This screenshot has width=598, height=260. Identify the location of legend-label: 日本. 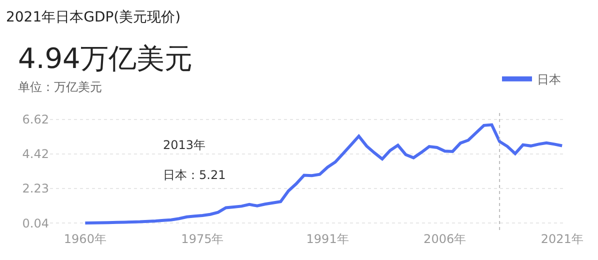
(549, 79).